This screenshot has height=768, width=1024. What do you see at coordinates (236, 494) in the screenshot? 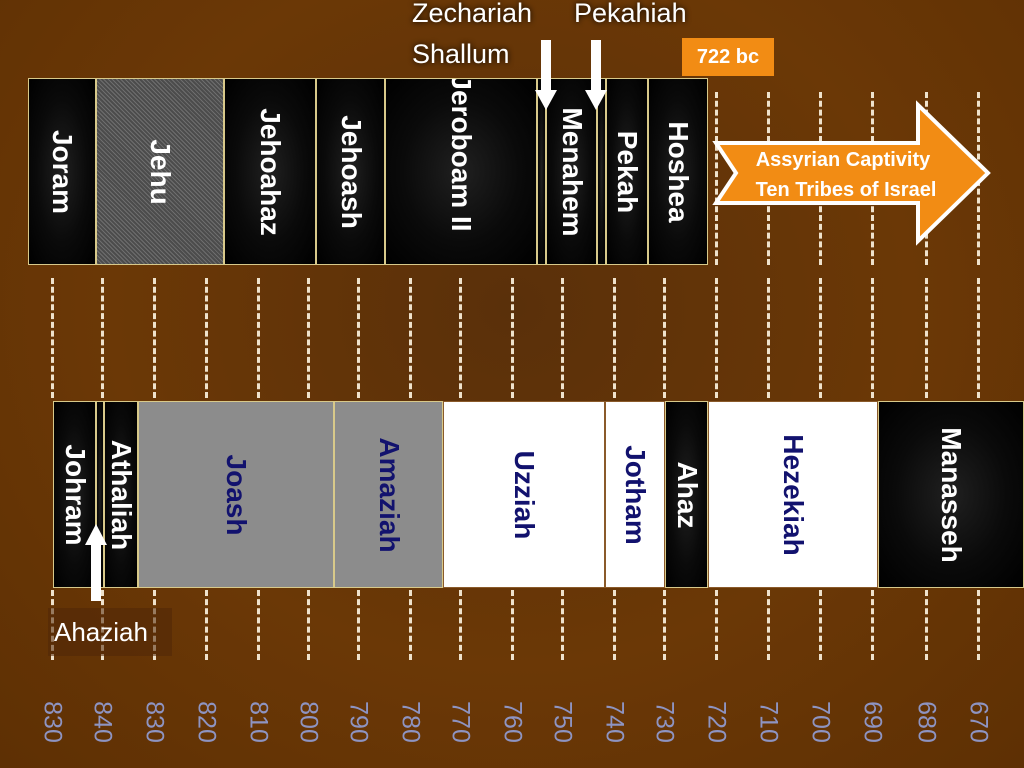
I see `judah-king-block: Joash` at bounding box center [236, 494].